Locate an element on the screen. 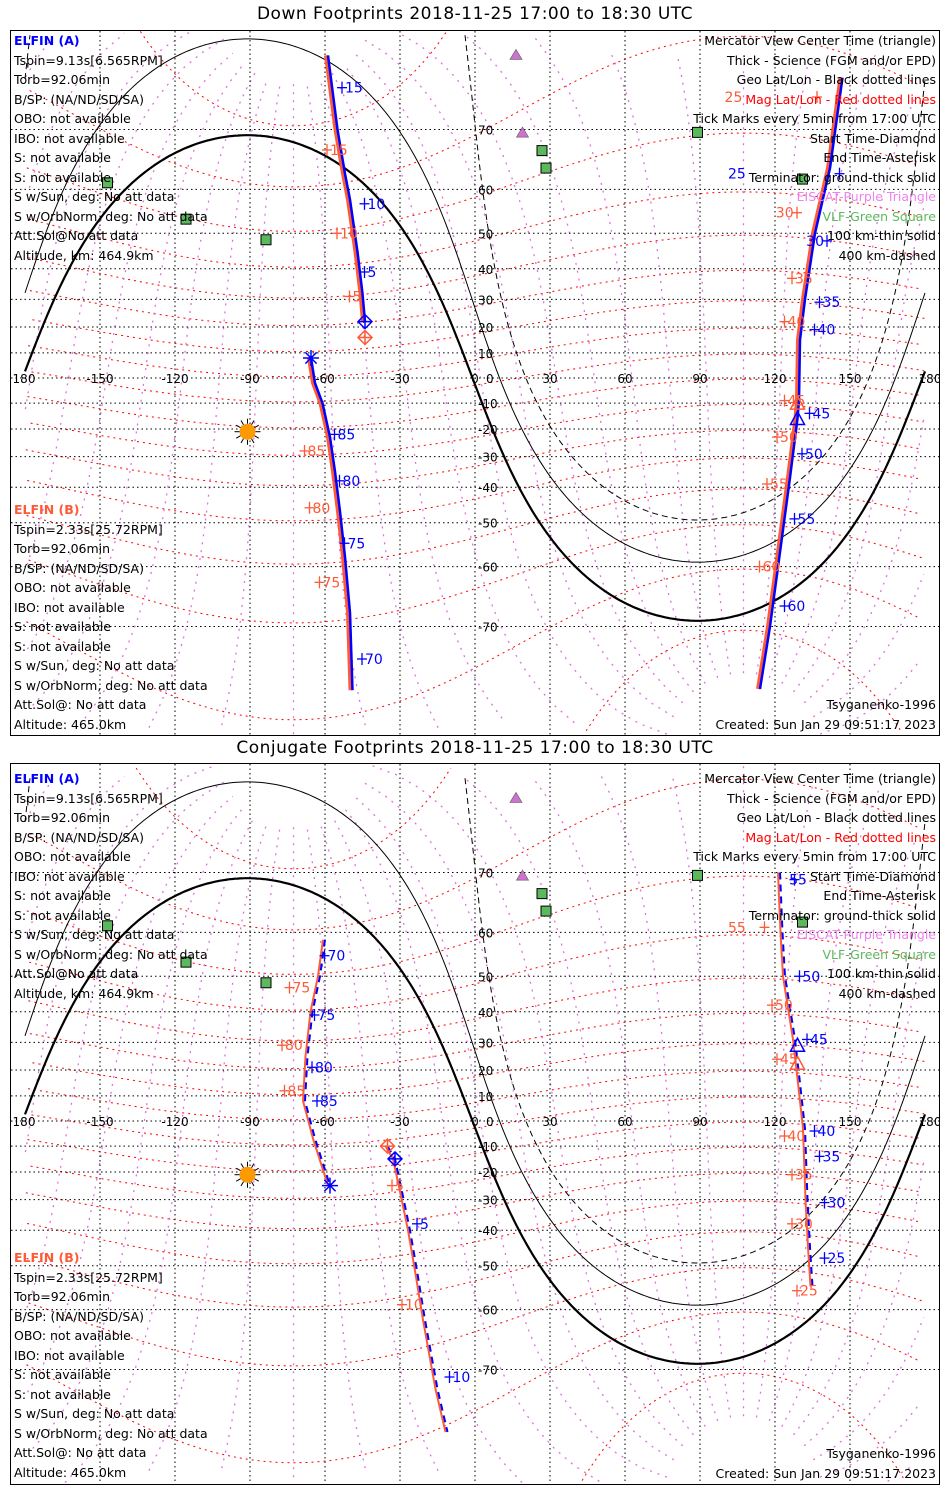 Image resolution: width=950 pixels, height=1500 pixels. legend-item: Geo Lat/Lon - Black dotted lines is located at coordinates (836, 817).